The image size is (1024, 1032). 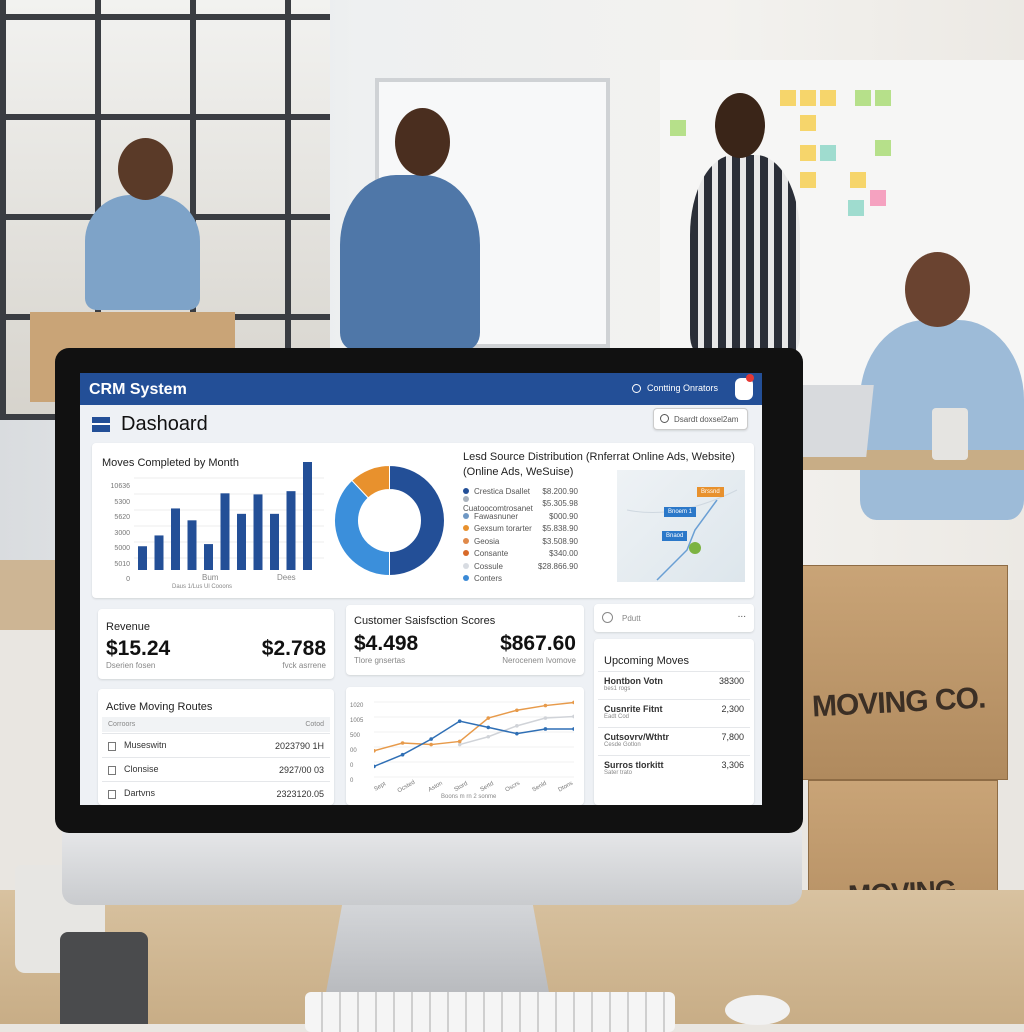 I want to click on map-roads, so click(x=682, y=535).